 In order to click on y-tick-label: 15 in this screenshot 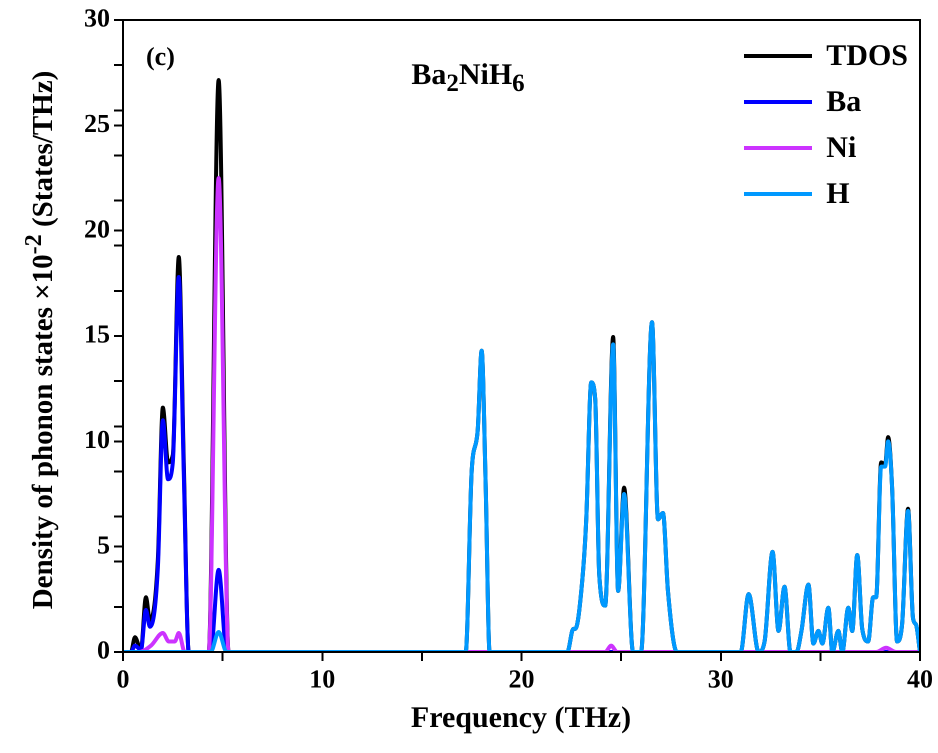, I will do `click(97, 334)`.